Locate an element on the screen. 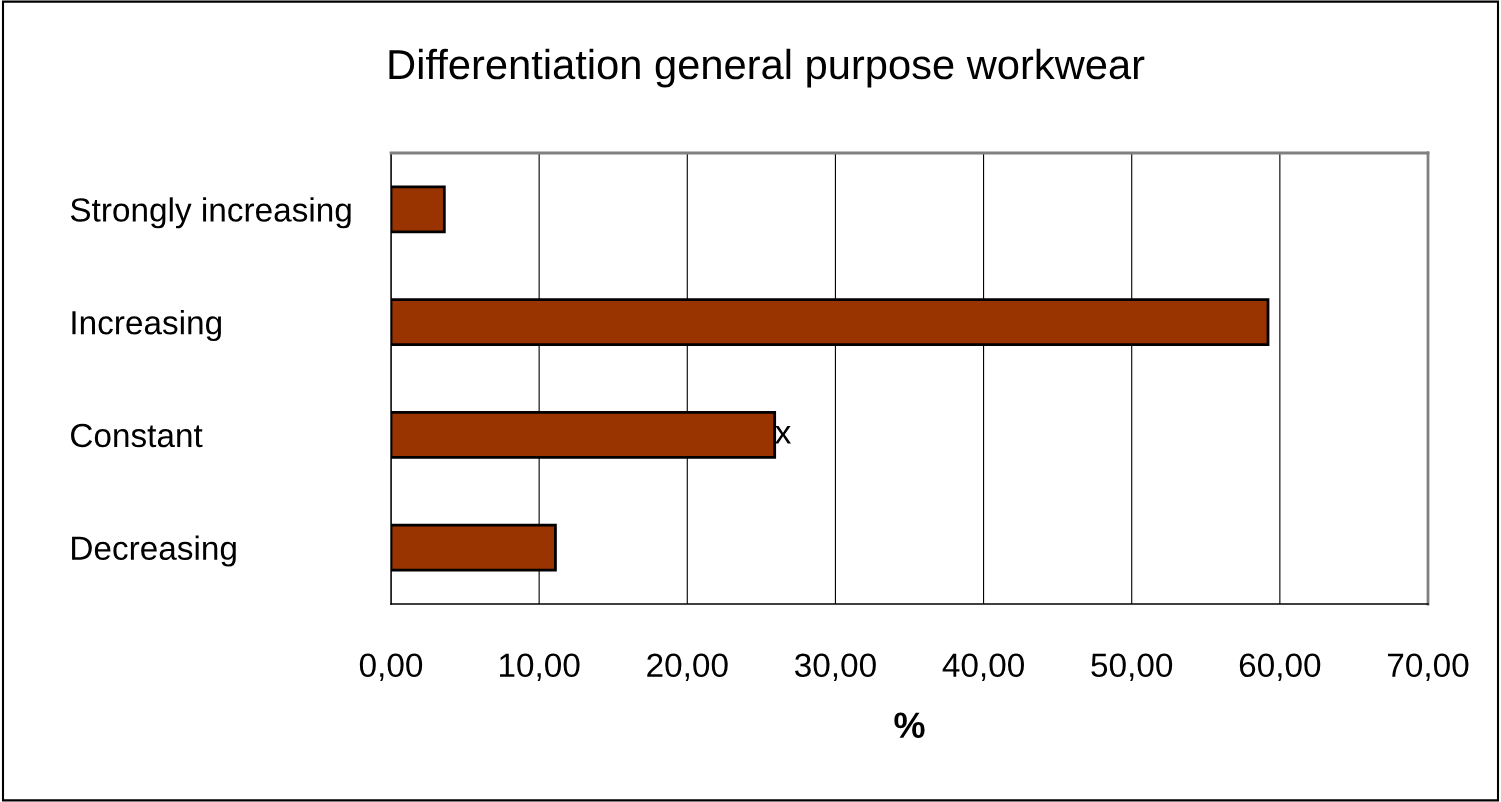  y-tick-label: Strongly increasing is located at coordinates (210, 213).